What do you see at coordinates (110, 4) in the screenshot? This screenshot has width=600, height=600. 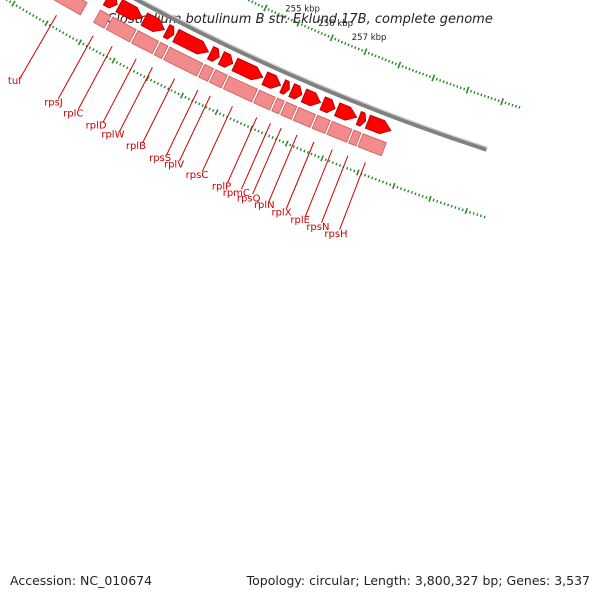 I see `gene-arrow-rpsJ` at bounding box center [110, 4].